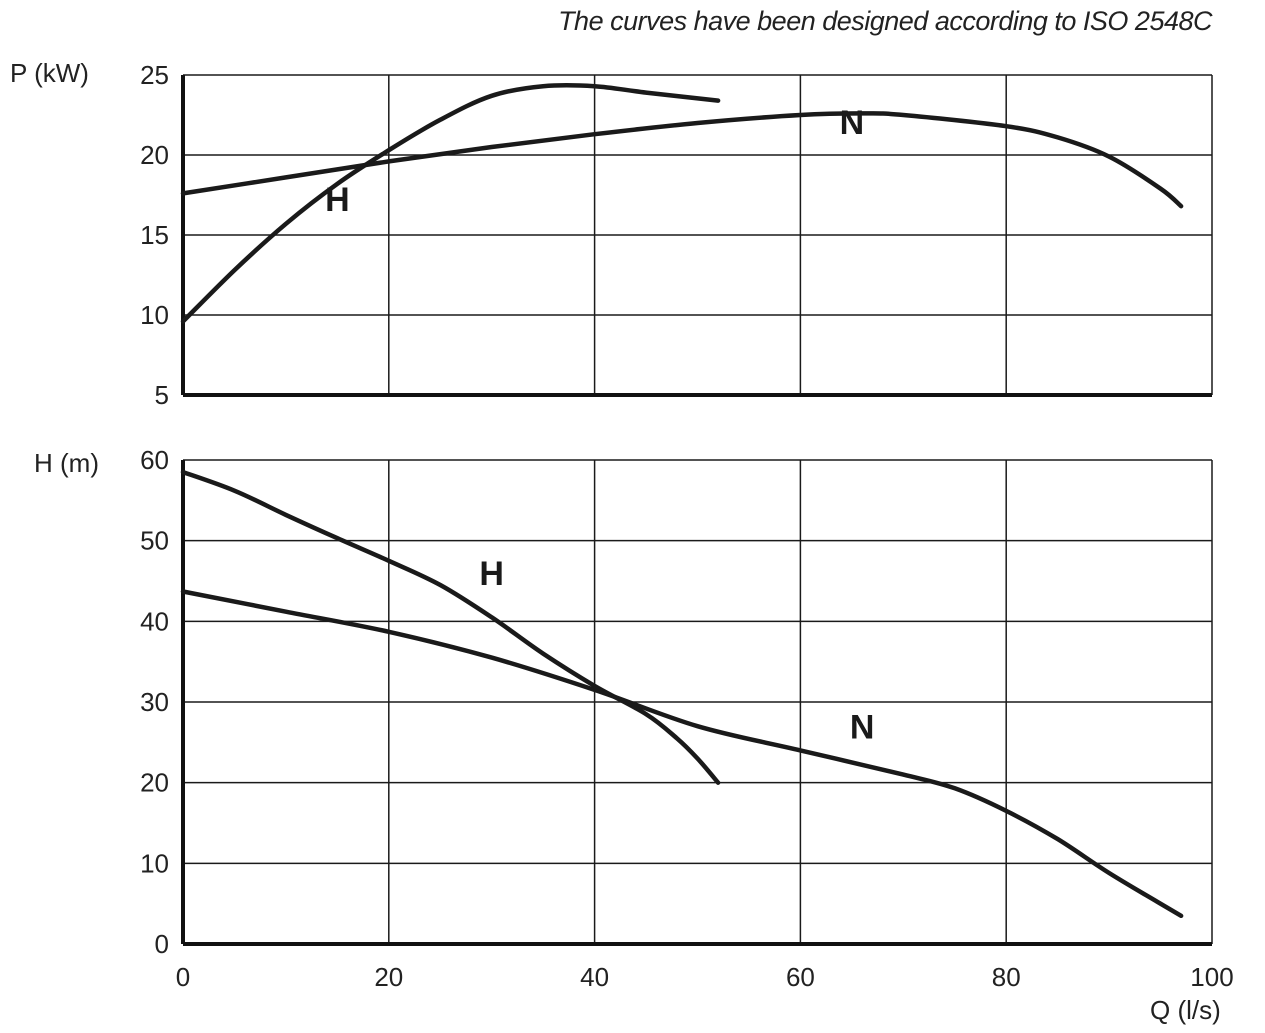 This screenshot has height=1033, width=1265. I want to click on bottom-annotation-N: N, so click(862, 727).